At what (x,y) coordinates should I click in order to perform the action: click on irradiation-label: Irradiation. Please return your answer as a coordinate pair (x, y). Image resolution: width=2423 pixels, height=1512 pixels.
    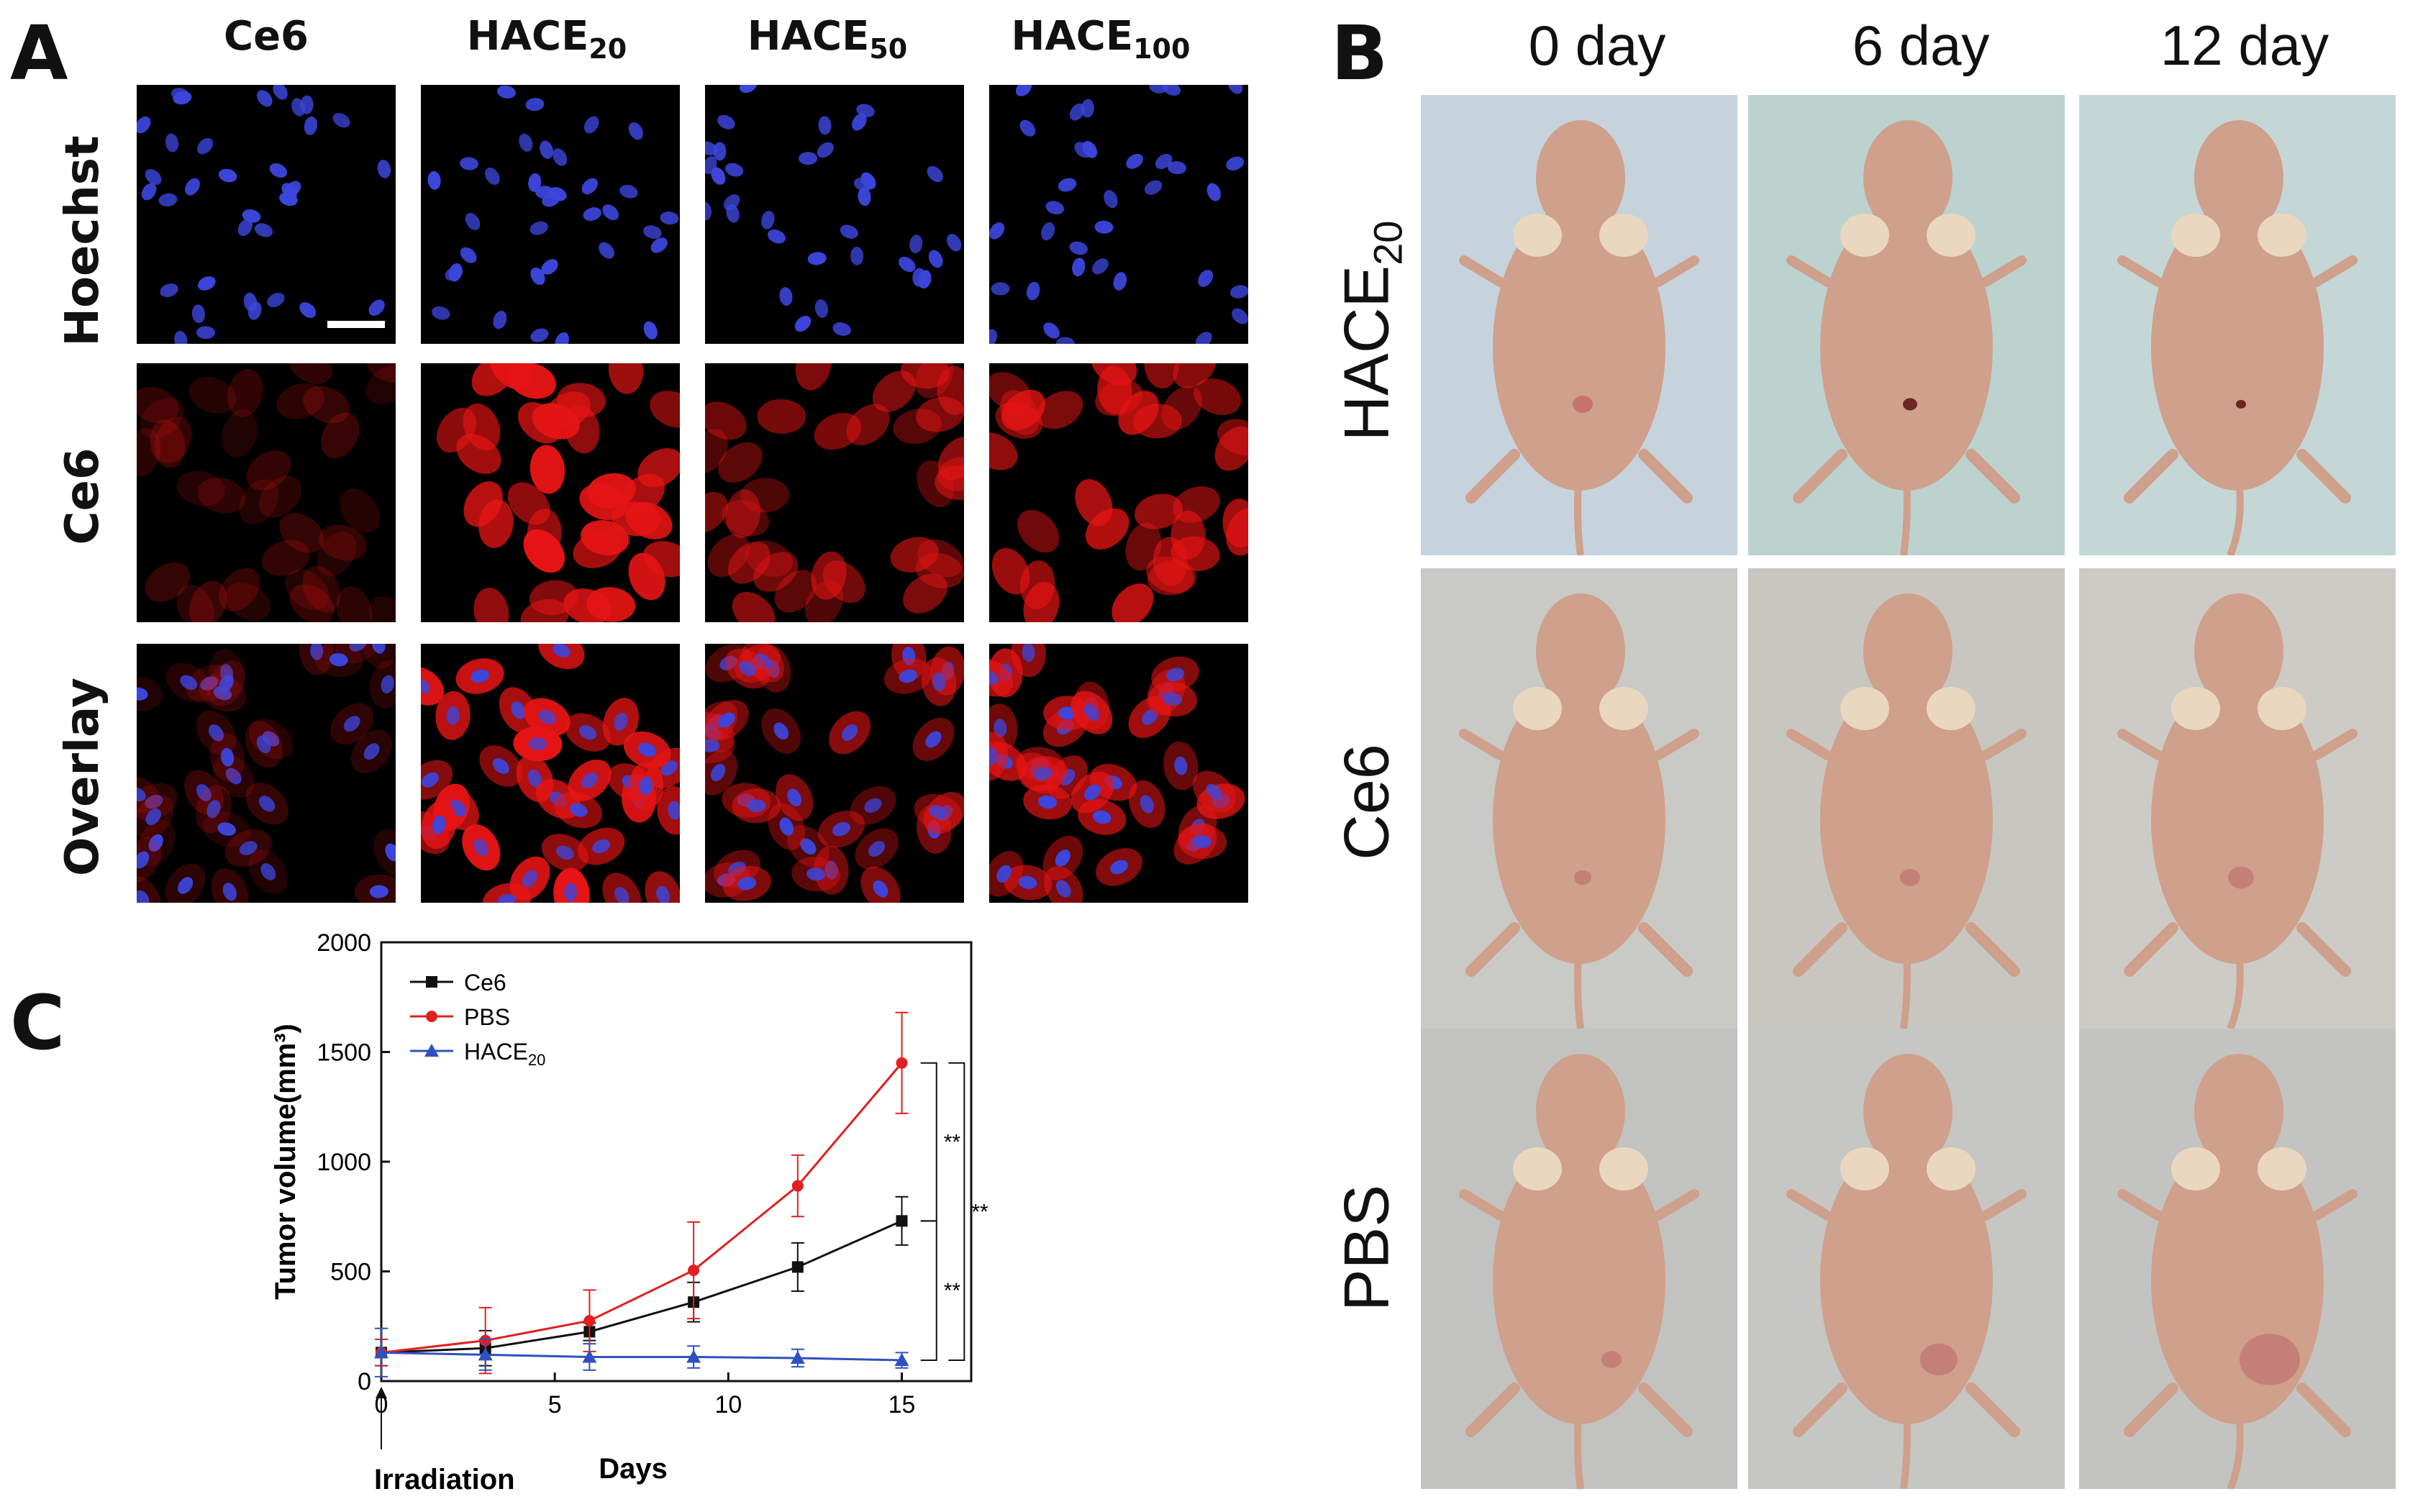
    Looking at the image, I should click on (444, 1479).